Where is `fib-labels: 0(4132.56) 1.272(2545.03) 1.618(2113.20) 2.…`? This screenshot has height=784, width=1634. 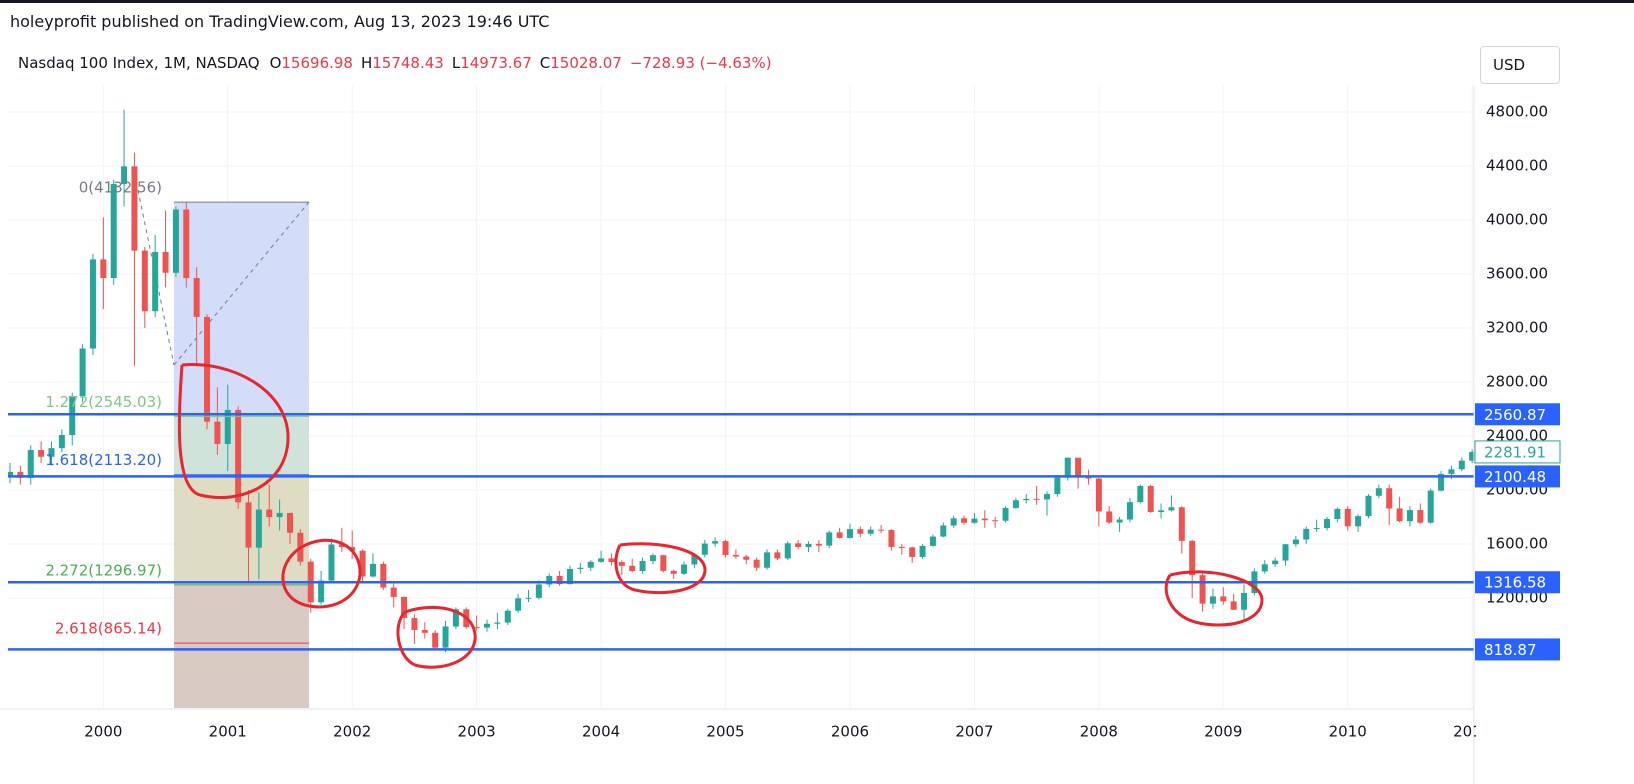 fib-labels: 0(4132.56) 1.272(2545.03) 1.618(2113.20) 2.… is located at coordinates (177, 411).